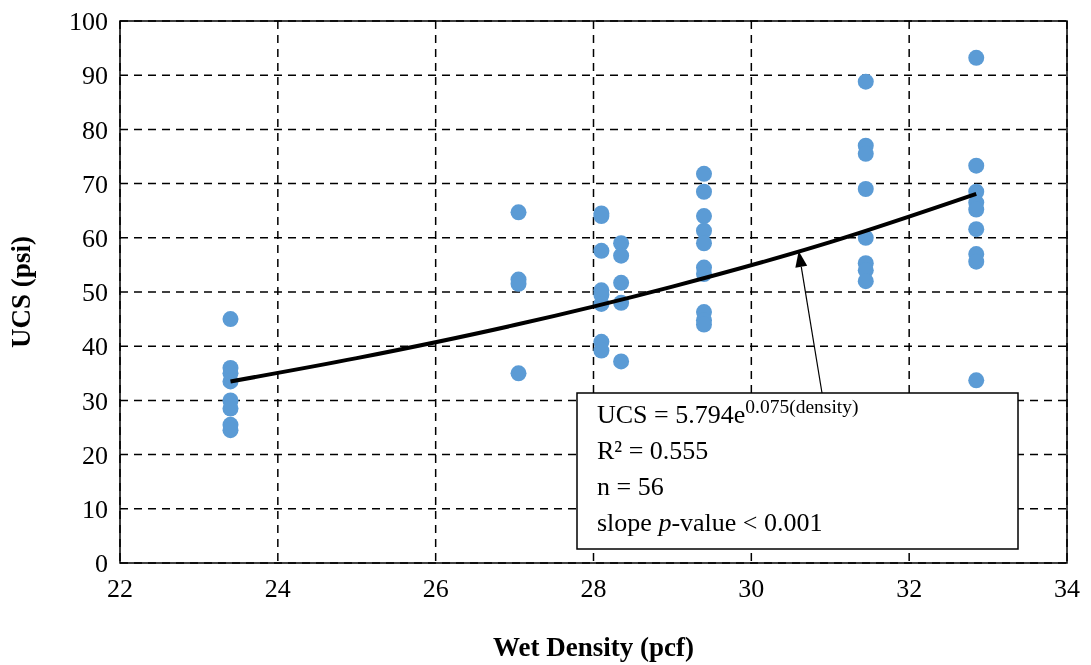  Describe the element at coordinates (277, 588) in the screenshot. I see `x-tick-label: 24` at that location.